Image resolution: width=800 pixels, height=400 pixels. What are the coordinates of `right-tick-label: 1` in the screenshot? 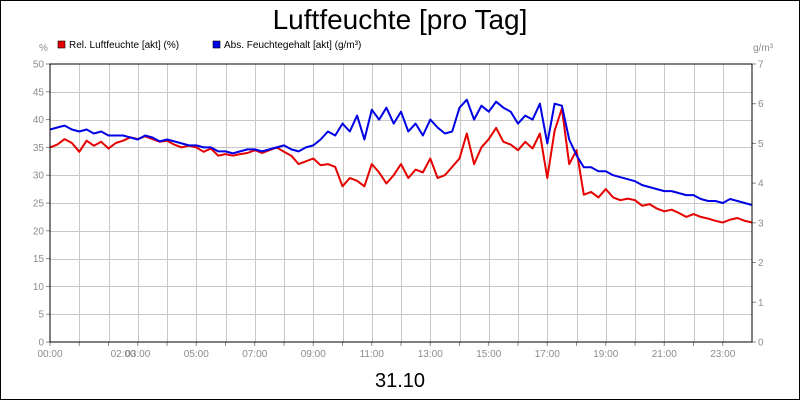 It's located at (761, 303).